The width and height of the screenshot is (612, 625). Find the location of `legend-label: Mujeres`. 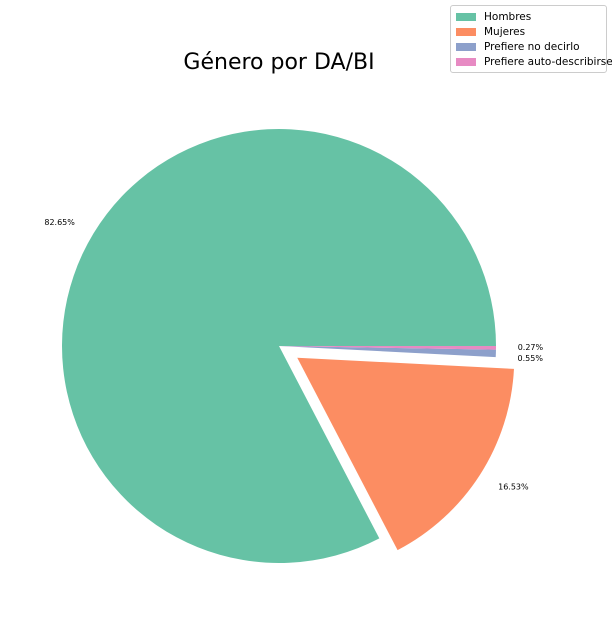

legend-label: Mujeres is located at coordinates (505, 31).